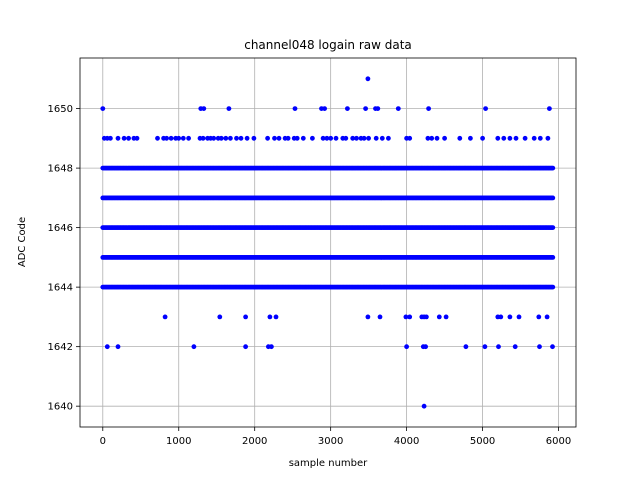 The height and width of the screenshot is (480, 640). Describe the element at coordinates (60, 347) in the screenshot. I see `y-tick-label: 1642` at that location.